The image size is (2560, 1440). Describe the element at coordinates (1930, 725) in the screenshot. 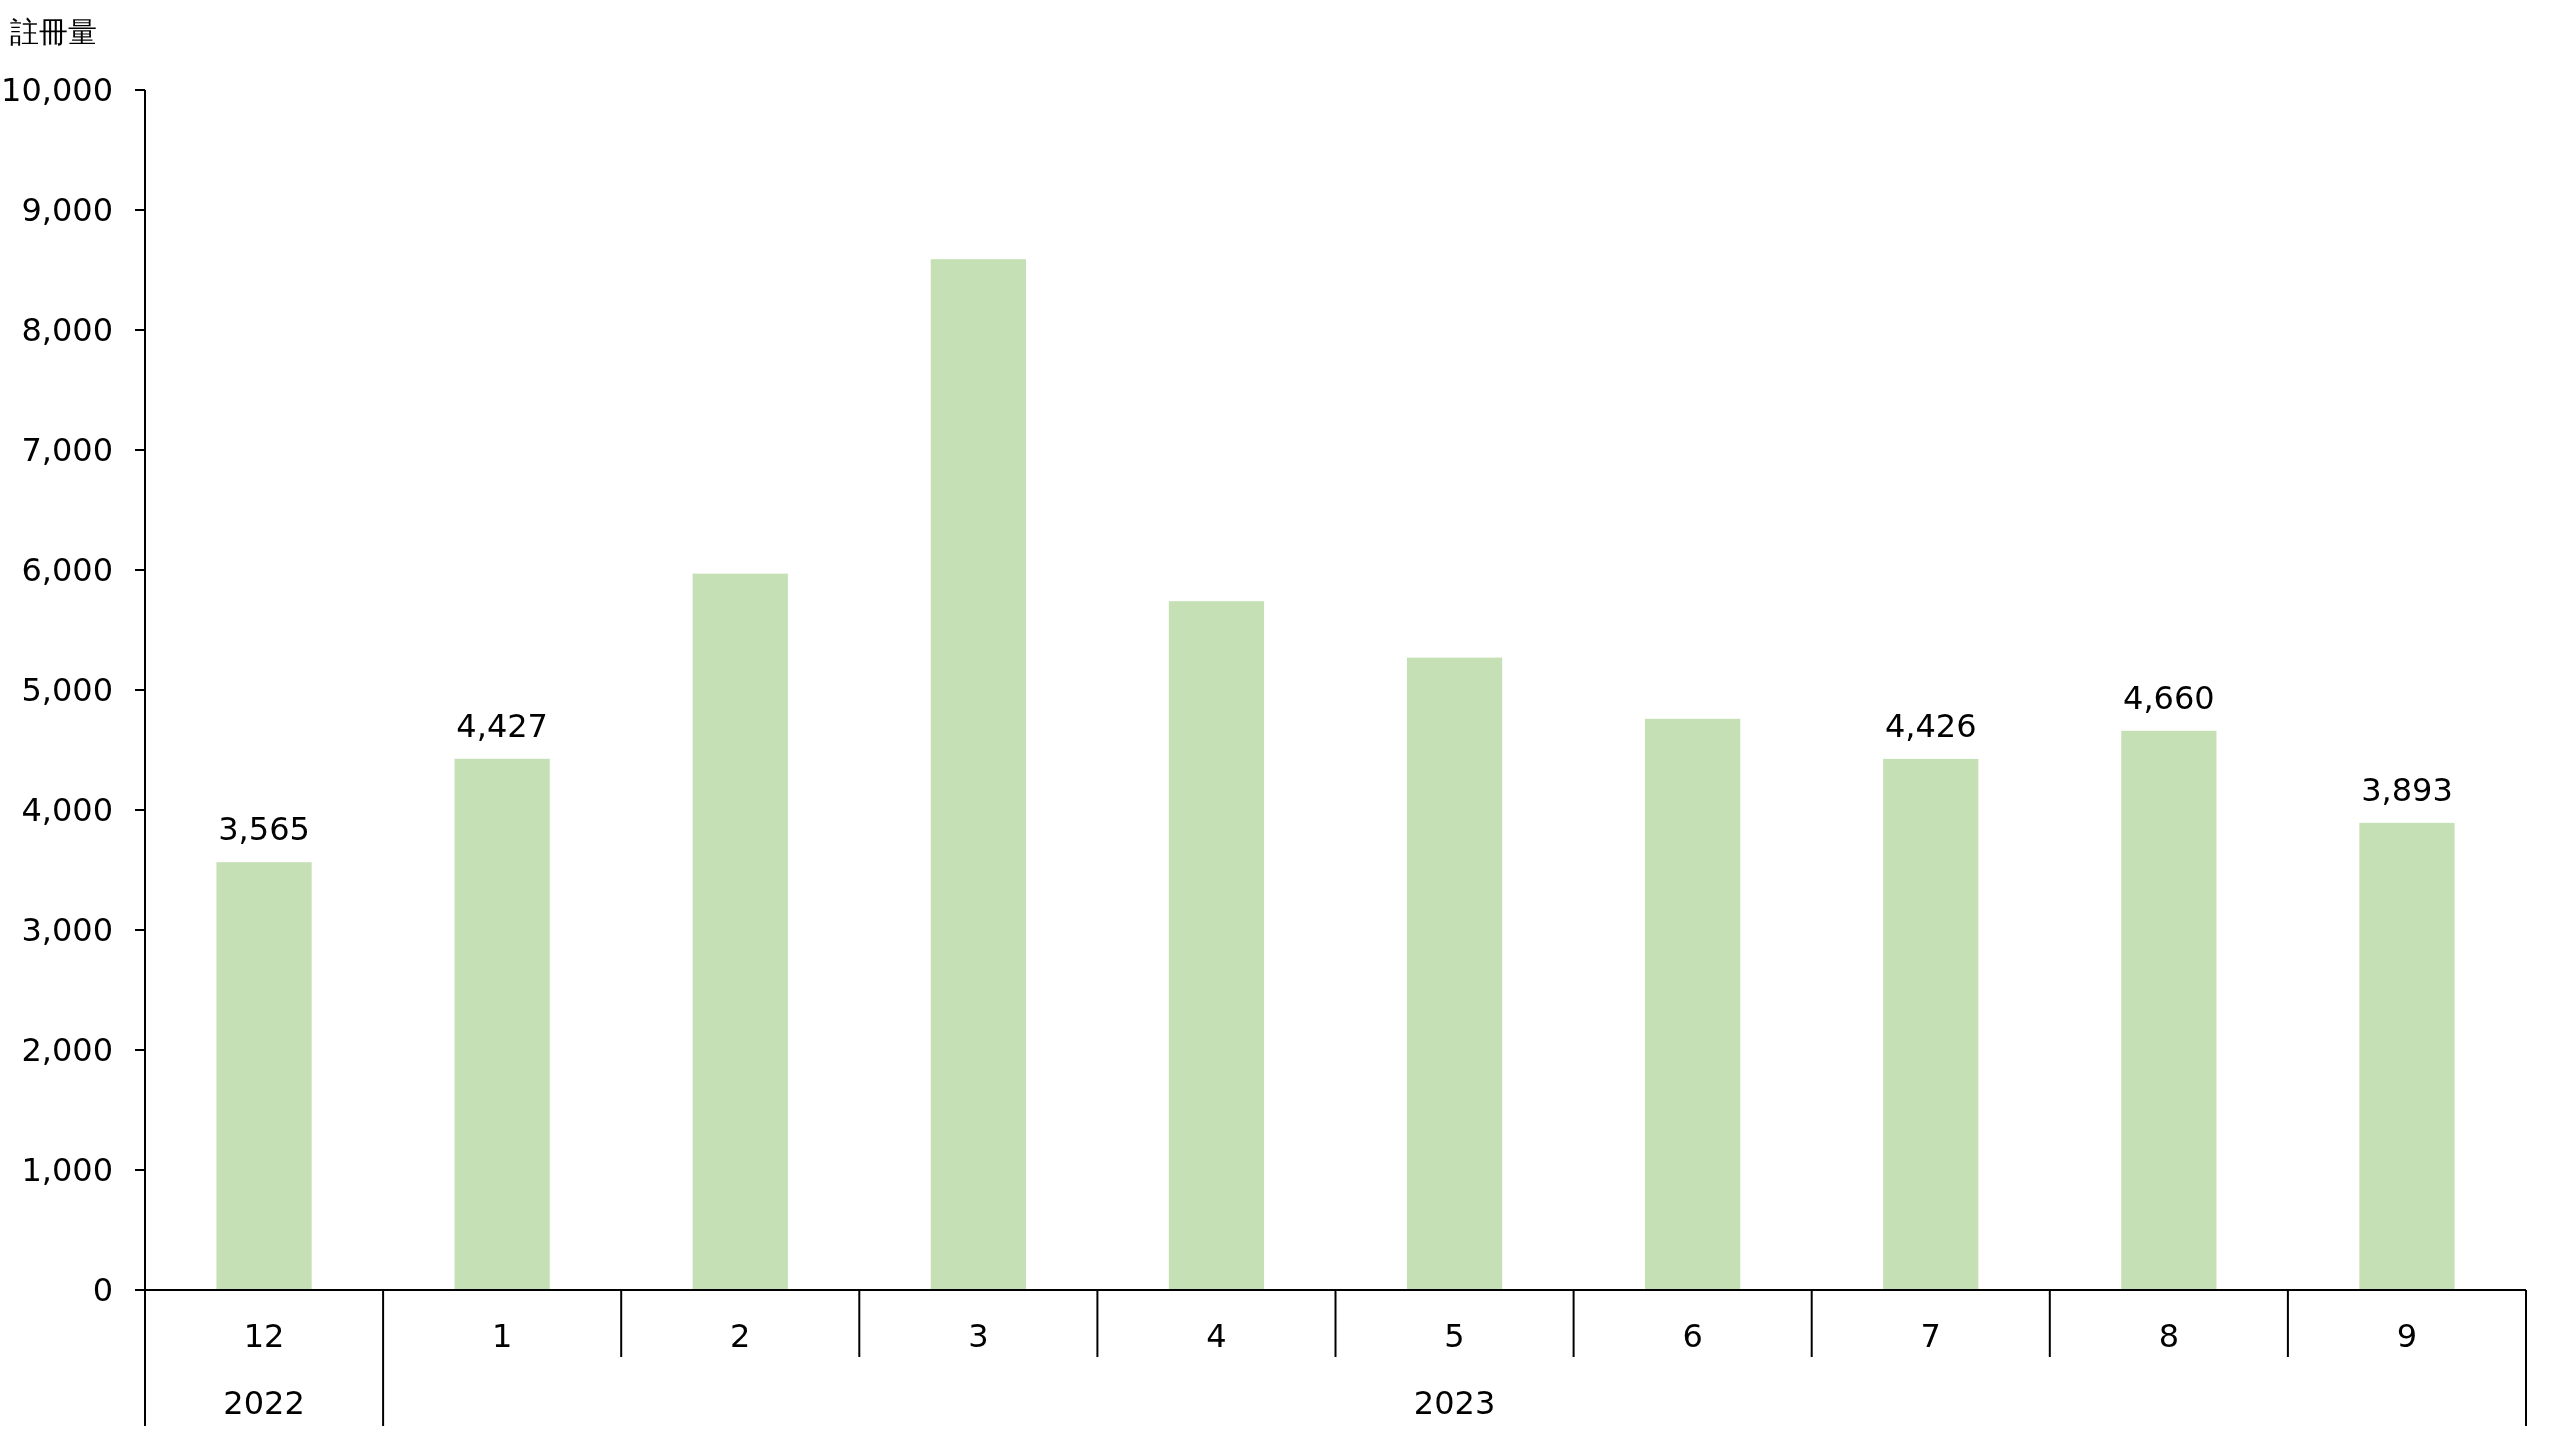

I see `data-label: 4,426` at that location.